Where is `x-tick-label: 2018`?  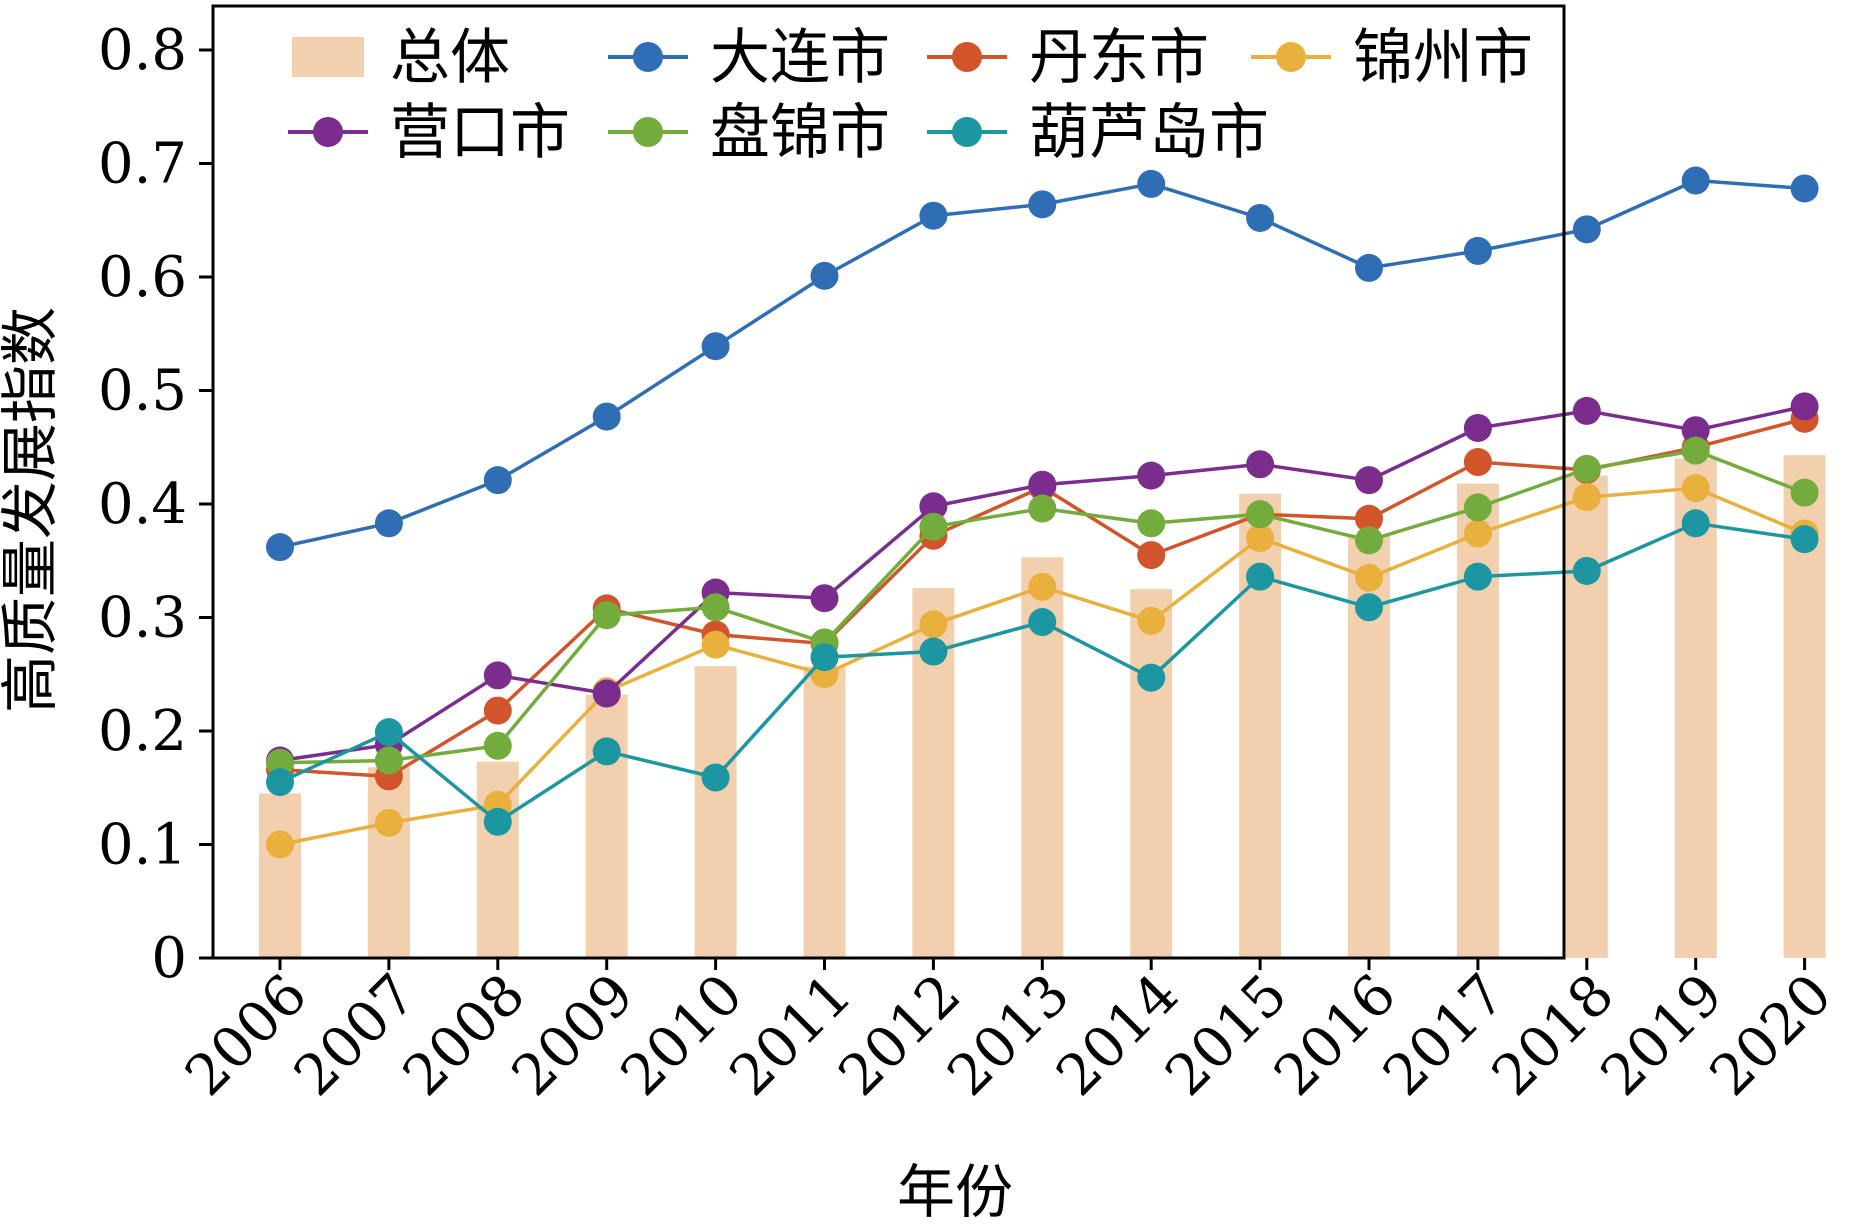 x-tick-label: 2018 is located at coordinates (1553, 1035).